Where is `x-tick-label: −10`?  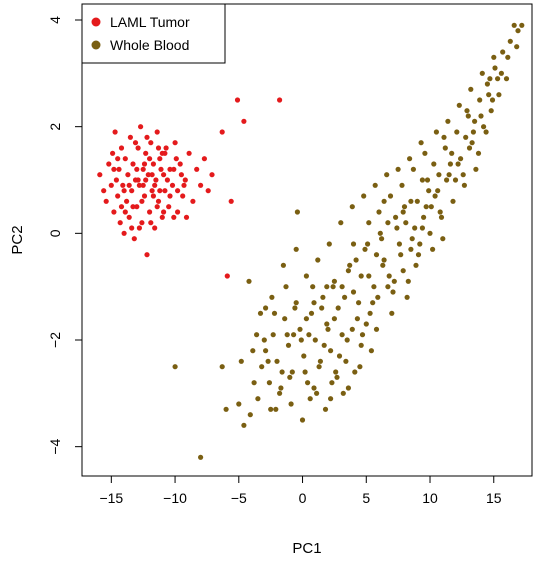 x-tick-label: −10 is located at coordinates (175, 498).